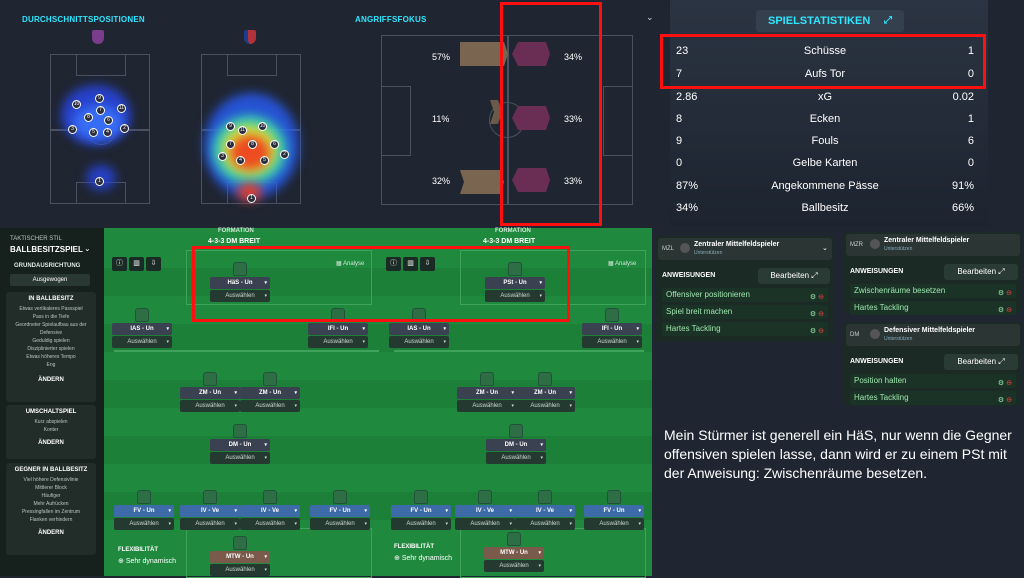 This screenshot has height=578, width=1024. I want to click on player-slot-left: HäS - Un ▾ Auswählen ▾, so click(240, 282).